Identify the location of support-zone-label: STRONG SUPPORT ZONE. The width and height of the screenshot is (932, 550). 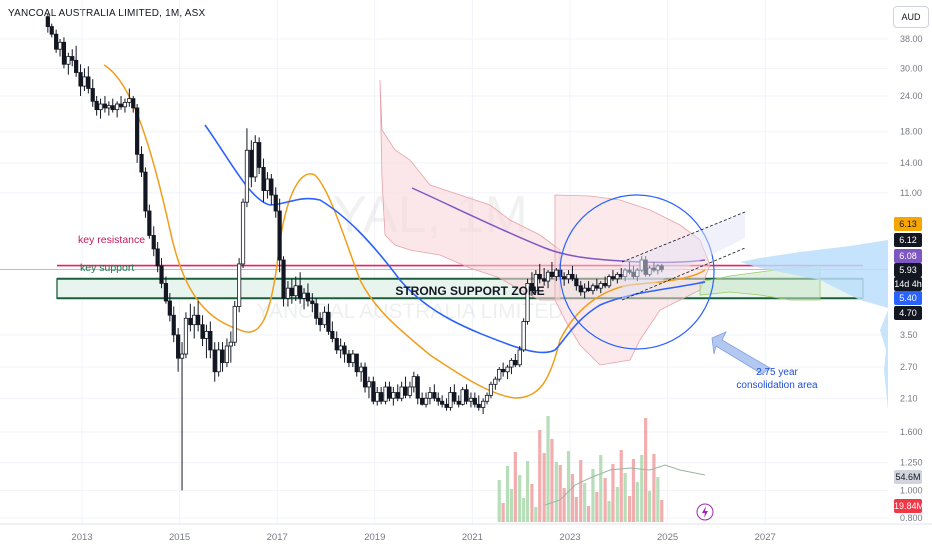
(469, 291).